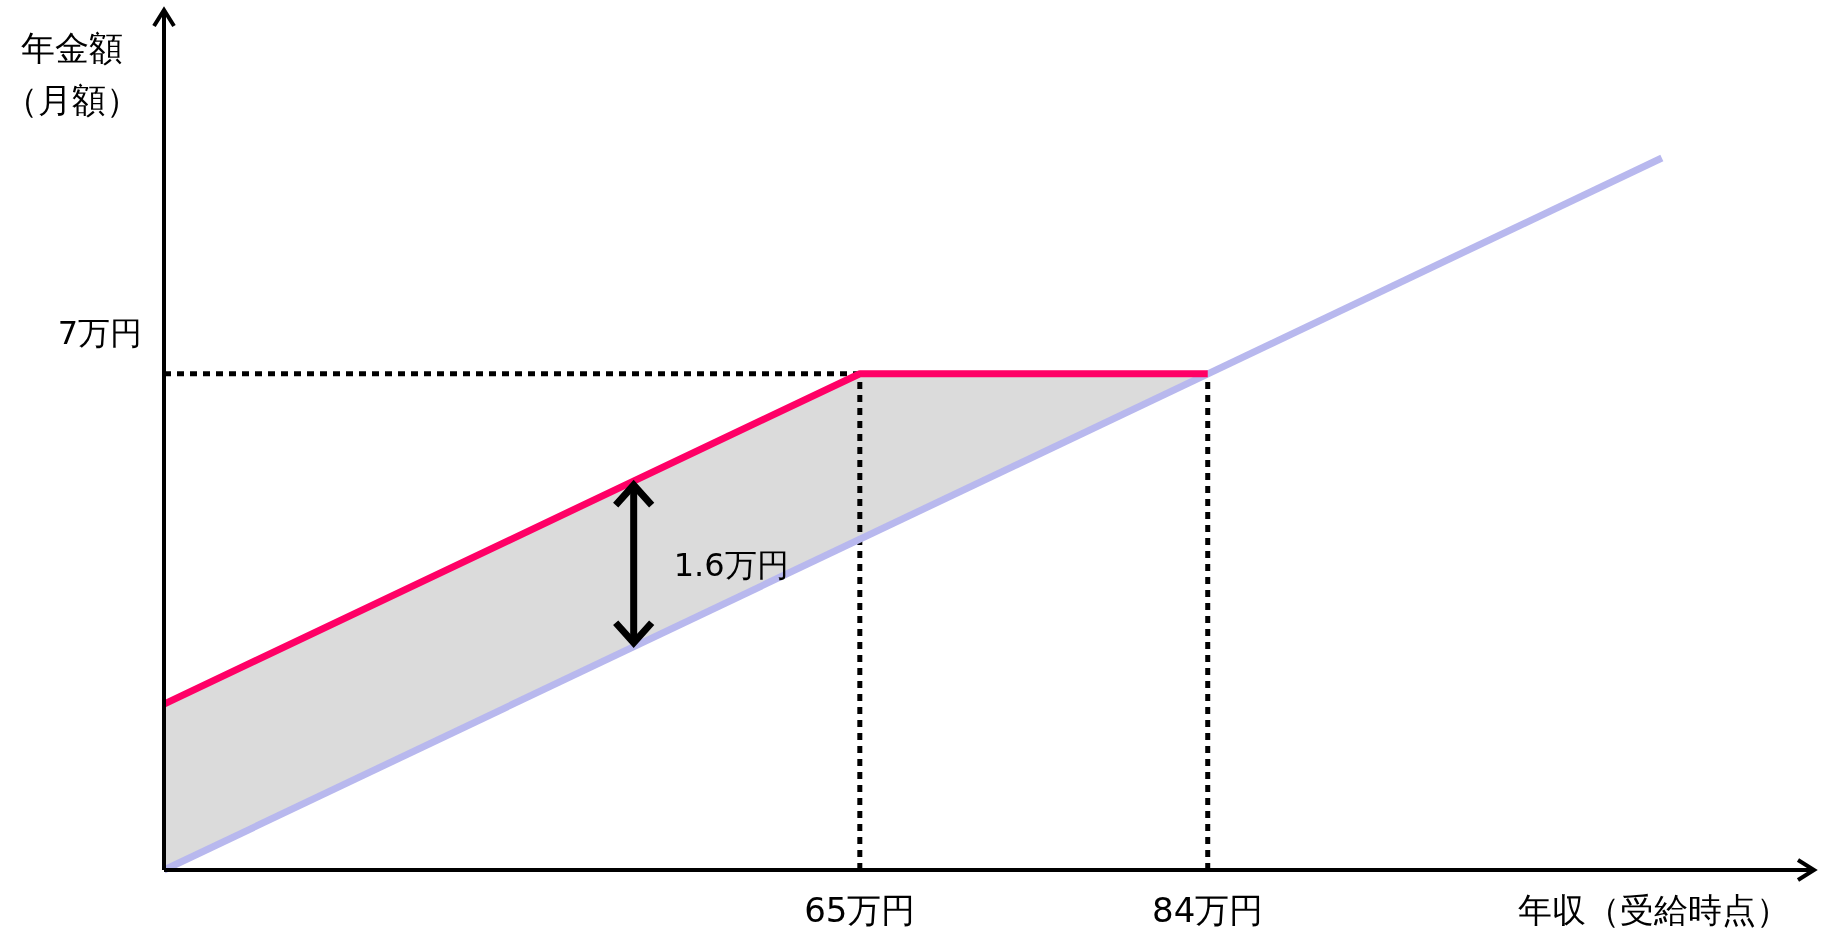  What do you see at coordinates (100, 332) in the screenshot?
I see `ref-line-label: 7万円` at bounding box center [100, 332].